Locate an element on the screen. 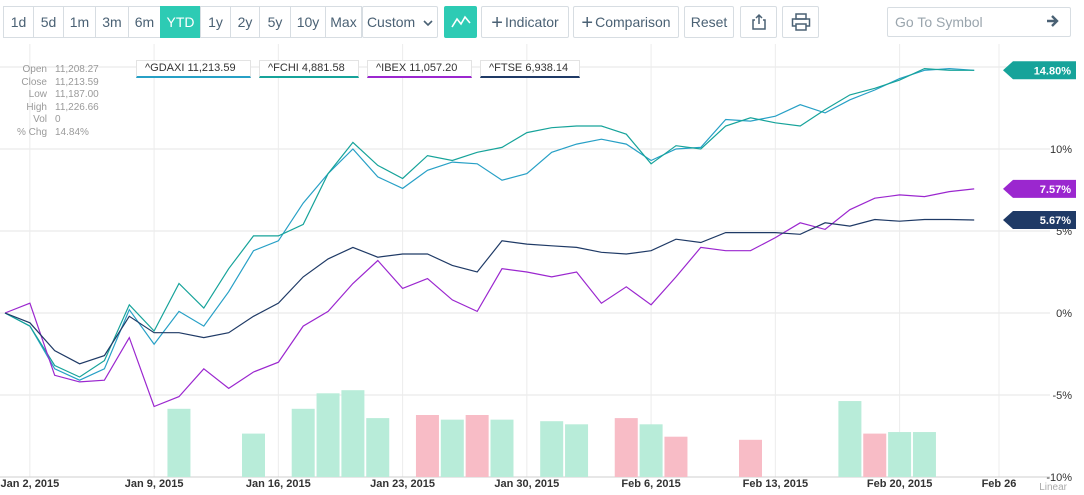 Image resolution: width=1084 pixels, height=495 pixels. x-tick-label: Feb 26 is located at coordinates (999, 484).